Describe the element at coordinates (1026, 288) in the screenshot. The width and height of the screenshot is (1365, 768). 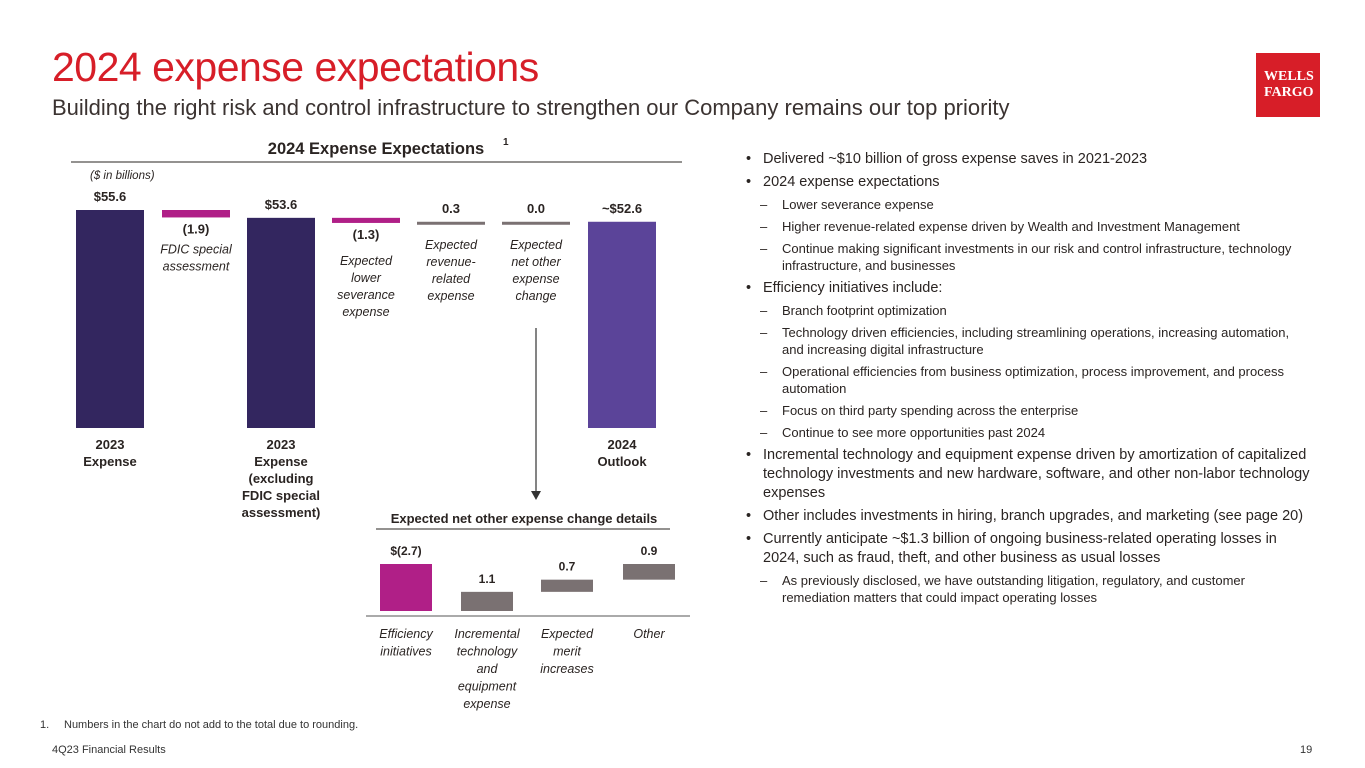
I see `bullet-item: Efficiency initiatives include:` at that location.